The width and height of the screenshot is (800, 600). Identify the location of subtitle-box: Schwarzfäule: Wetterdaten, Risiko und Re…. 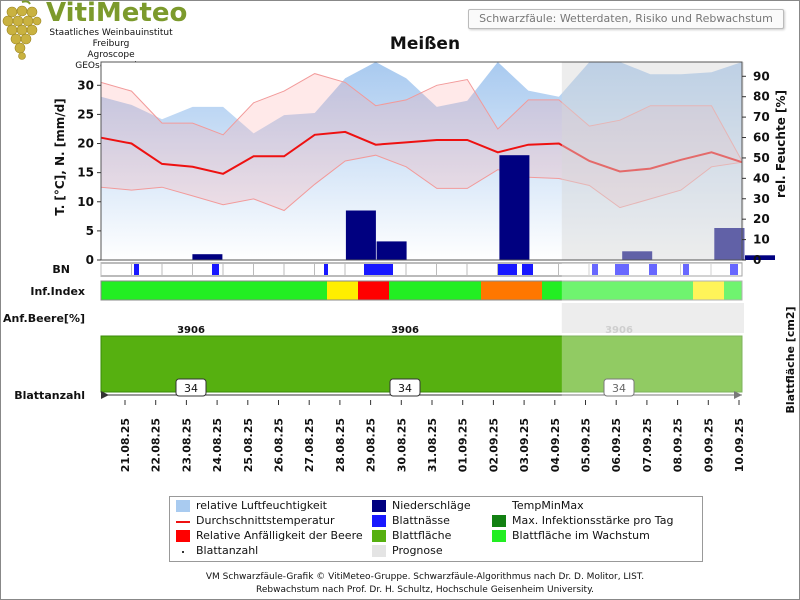
(626, 19).